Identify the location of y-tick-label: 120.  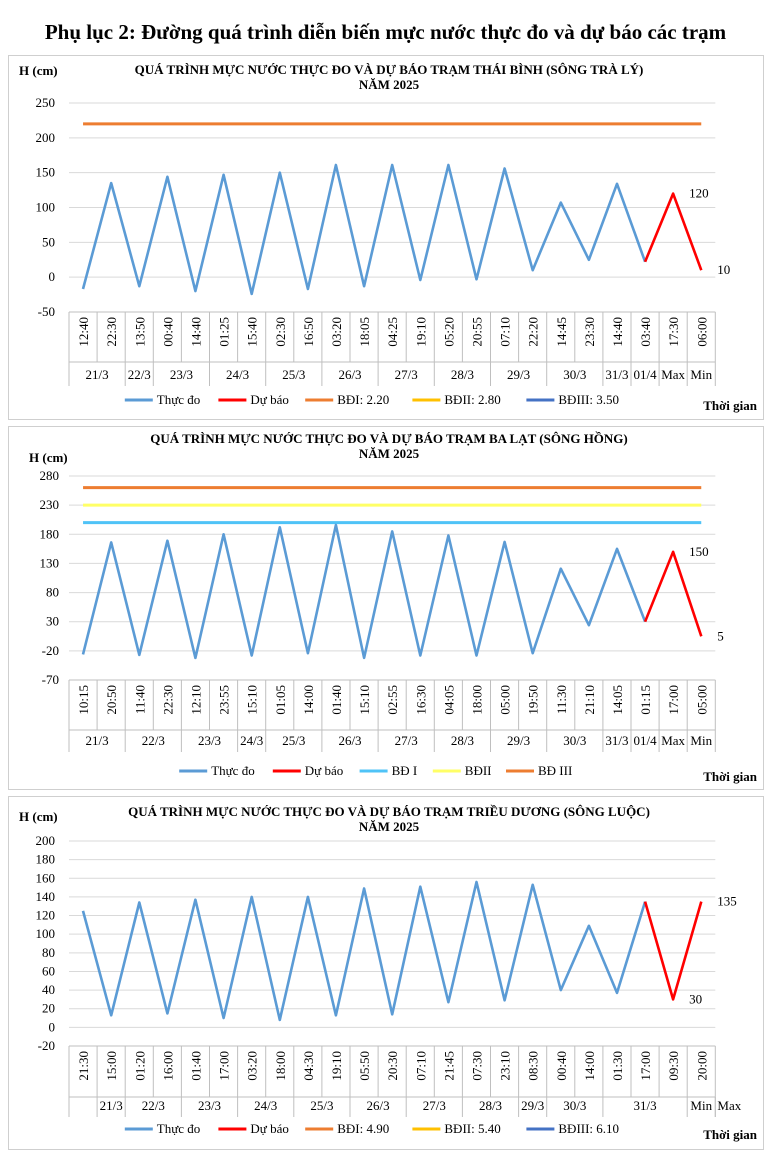
(46, 915).